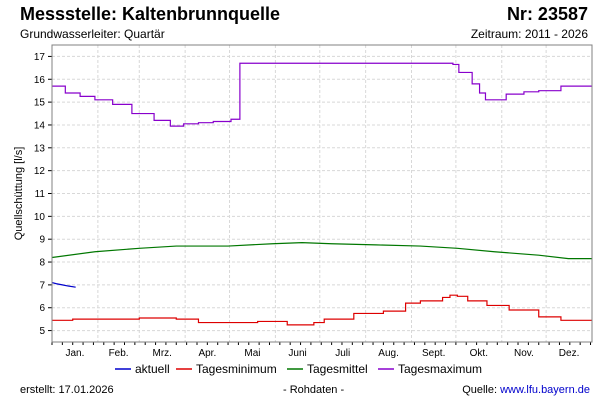 This screenshot has width=600, height=400. What do you see at coordinates (40, 125) in the screenshot?
I see `y-tick-label: 14` at bounding box center [40, 125].